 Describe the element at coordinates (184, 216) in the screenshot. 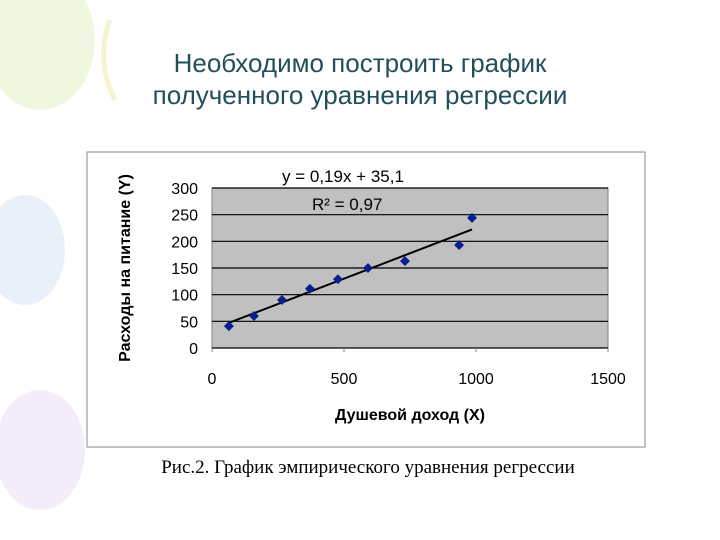

I see `y-tick-label: 250` at that location.